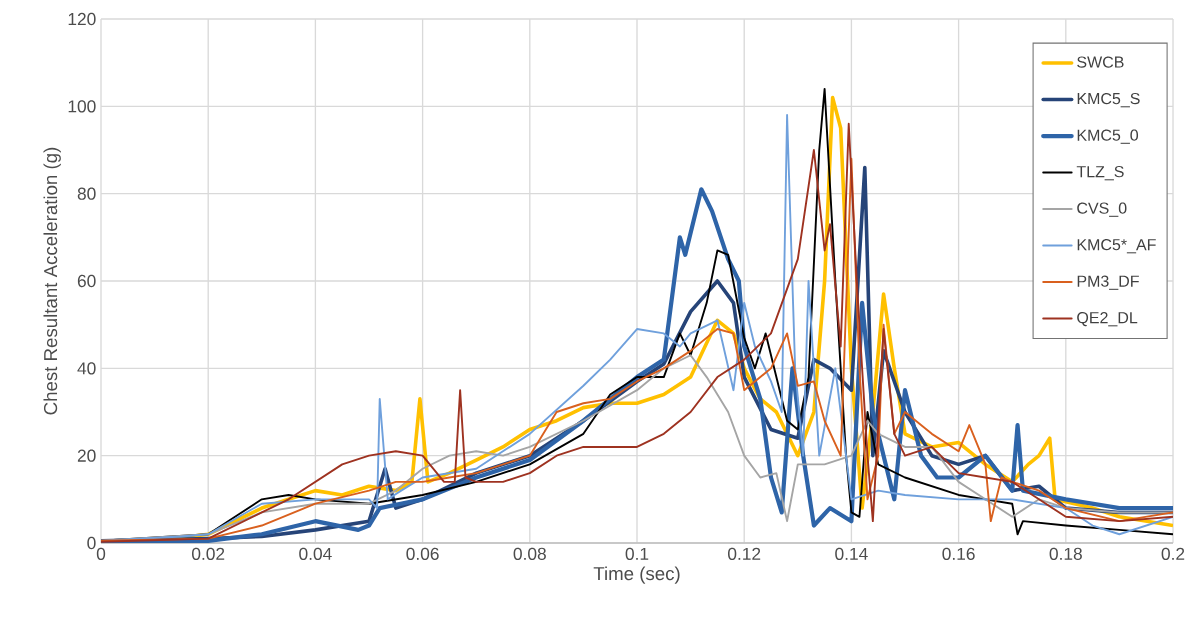 The width and height of the screenshot is (1196, 629). Describe the element at coordinates (1108, 136) in the screenshot. I see `legend-label: KMC5_0` at that location.